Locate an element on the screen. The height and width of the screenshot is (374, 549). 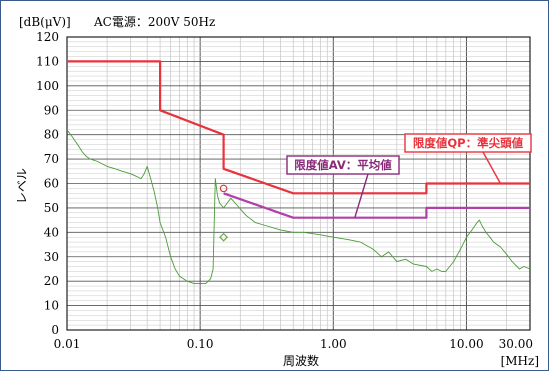
x-tick-label: 0.10 is located at coordinates (200, 344).